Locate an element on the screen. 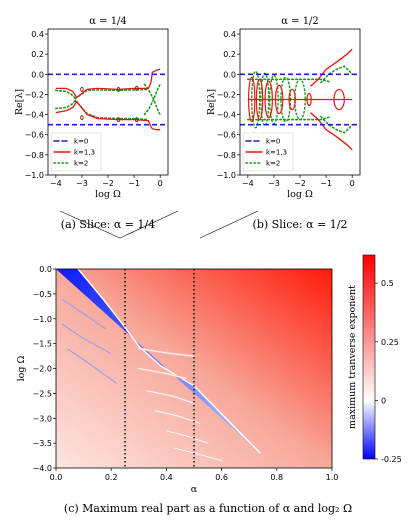  panel-a-legend: k=0 k=1,3 k=2 is located at coordinates (76, 152).